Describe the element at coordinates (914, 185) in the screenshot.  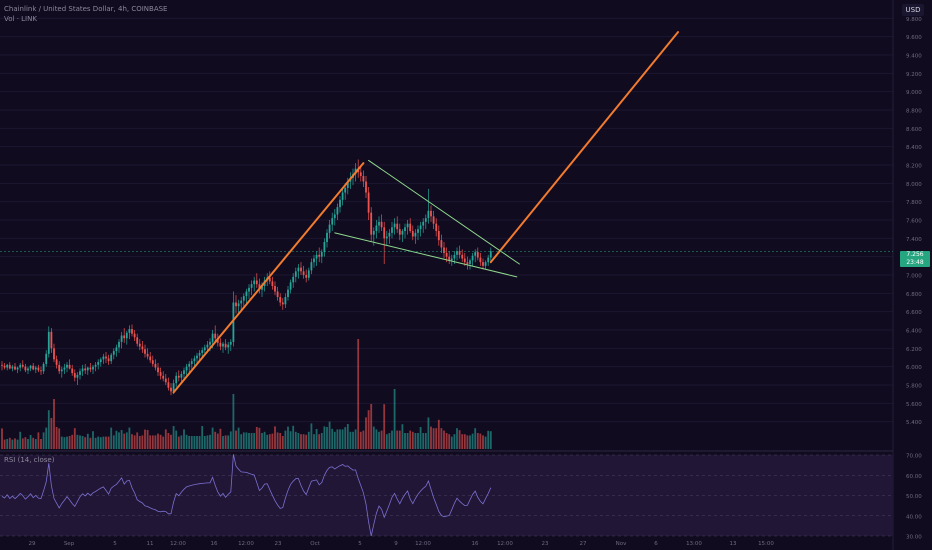
I see `y-tick-label: 8.000` at that location.